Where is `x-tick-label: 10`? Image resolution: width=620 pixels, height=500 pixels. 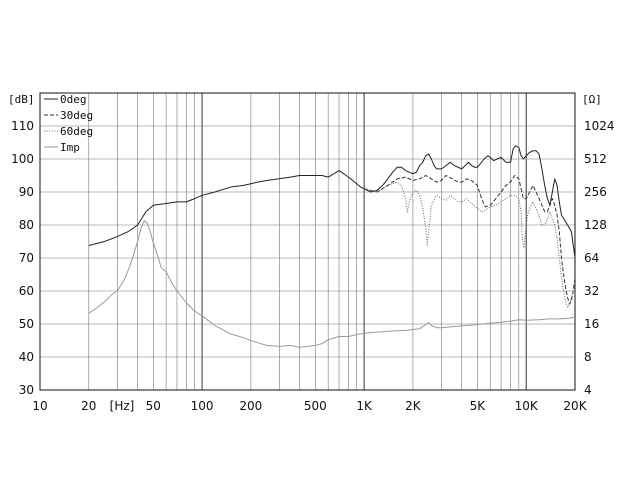 x-tick-label: 10 is located at coordinates (39, 406).